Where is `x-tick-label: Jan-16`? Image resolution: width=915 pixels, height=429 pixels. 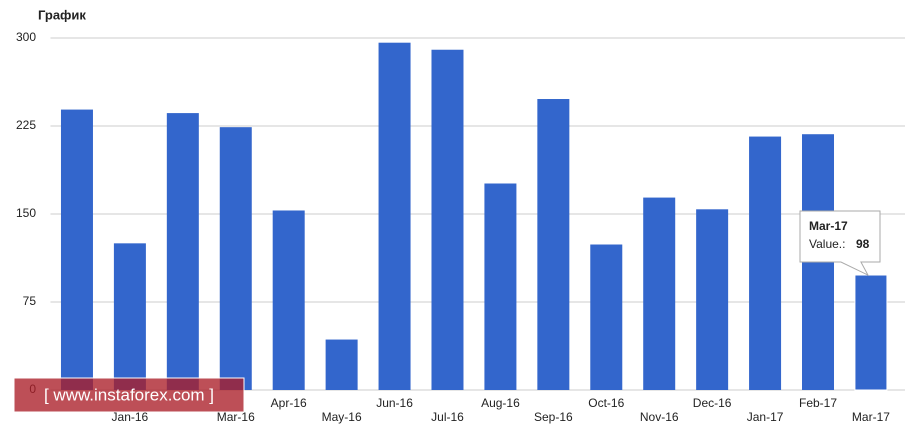 x-tick-label: Jan-16 is located at coordinates (130, 417).